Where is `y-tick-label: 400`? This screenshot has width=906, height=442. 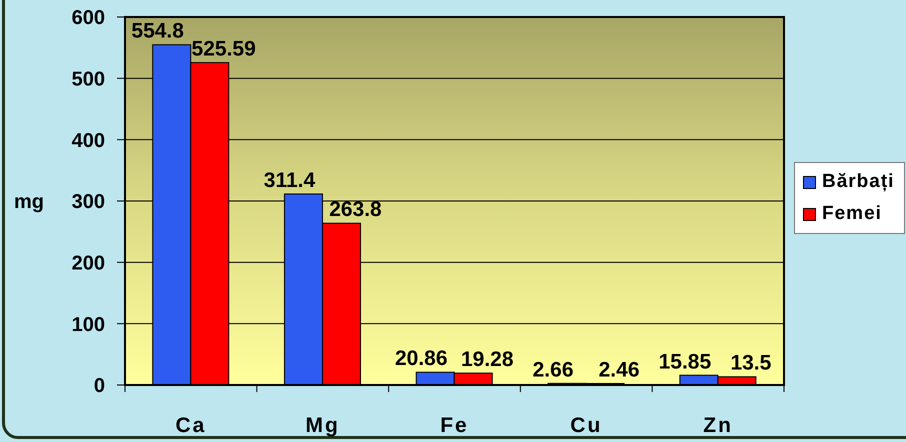 y-tick-label: 400 is located at coordinates (88, 141).